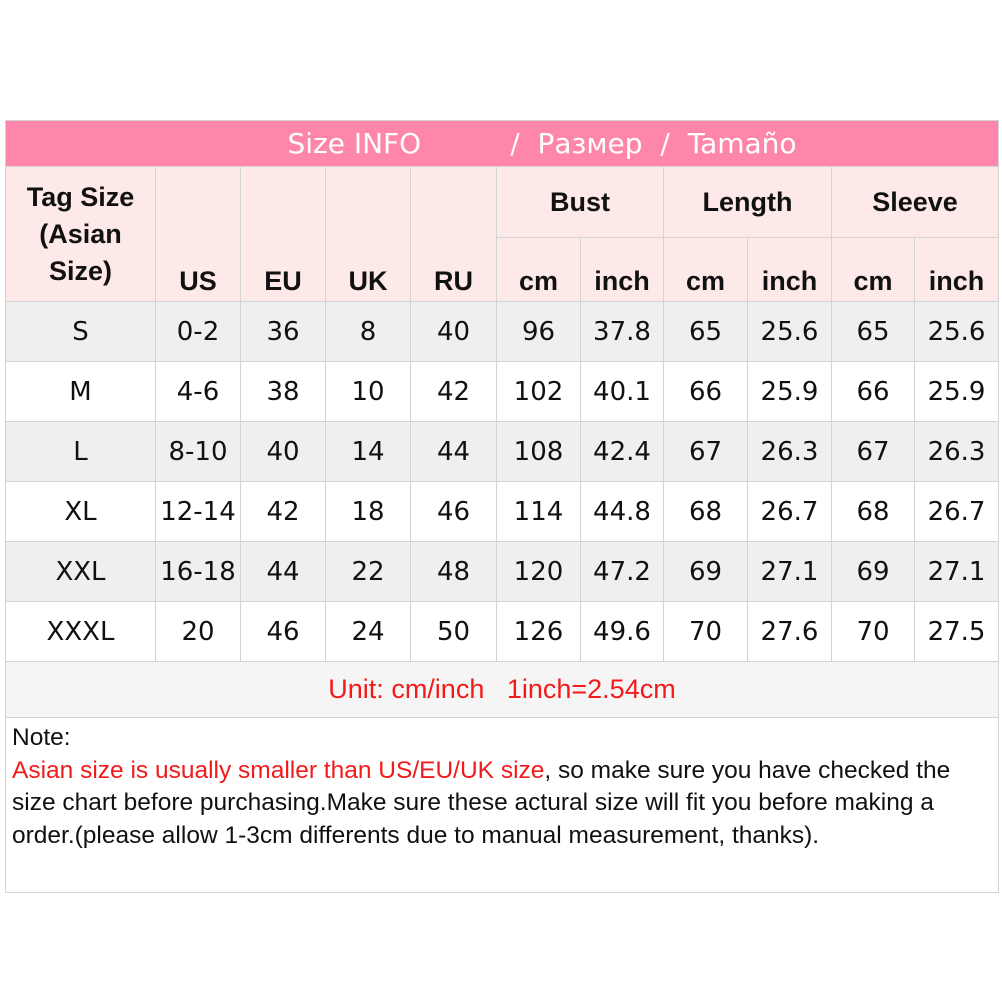 This screenshot has width=1002, height=1002. What do you see at coordinates (368, 234) in the screenshot?
I see `header-uk: UK` at bounding box center [368, 234].